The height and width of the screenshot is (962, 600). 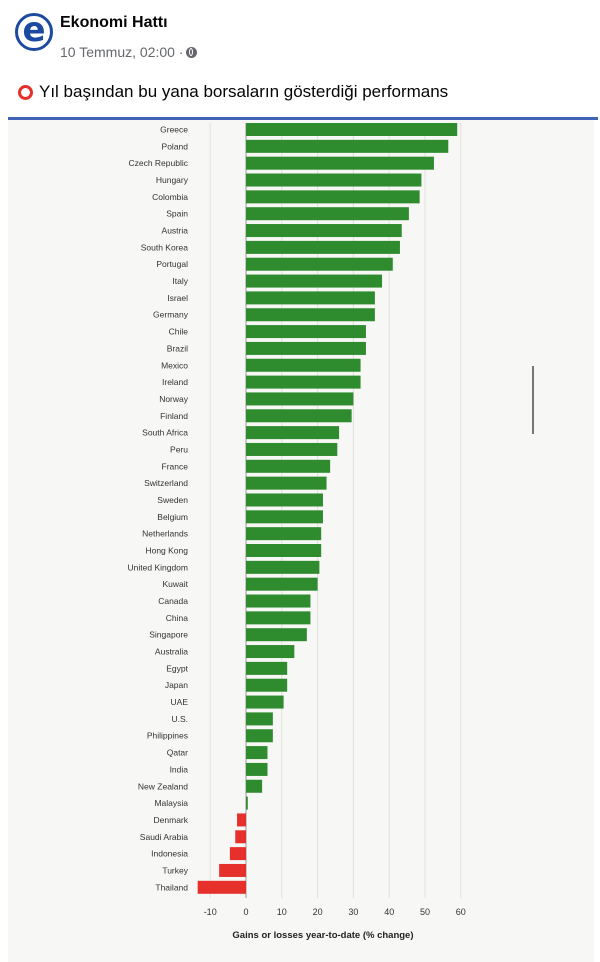 What do you see at coordinates (171, 820) in the screenshot?
I see `category-label: Denmark` at bounding box center [171, 820].